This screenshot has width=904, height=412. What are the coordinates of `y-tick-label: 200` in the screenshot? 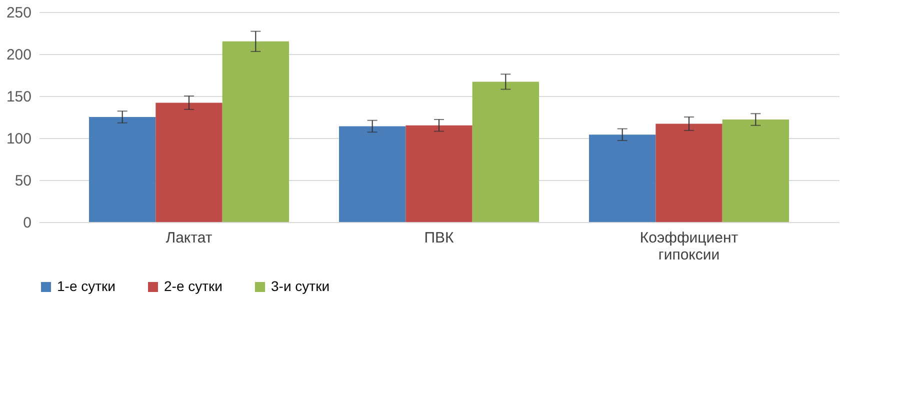 It's located at (19, 55).